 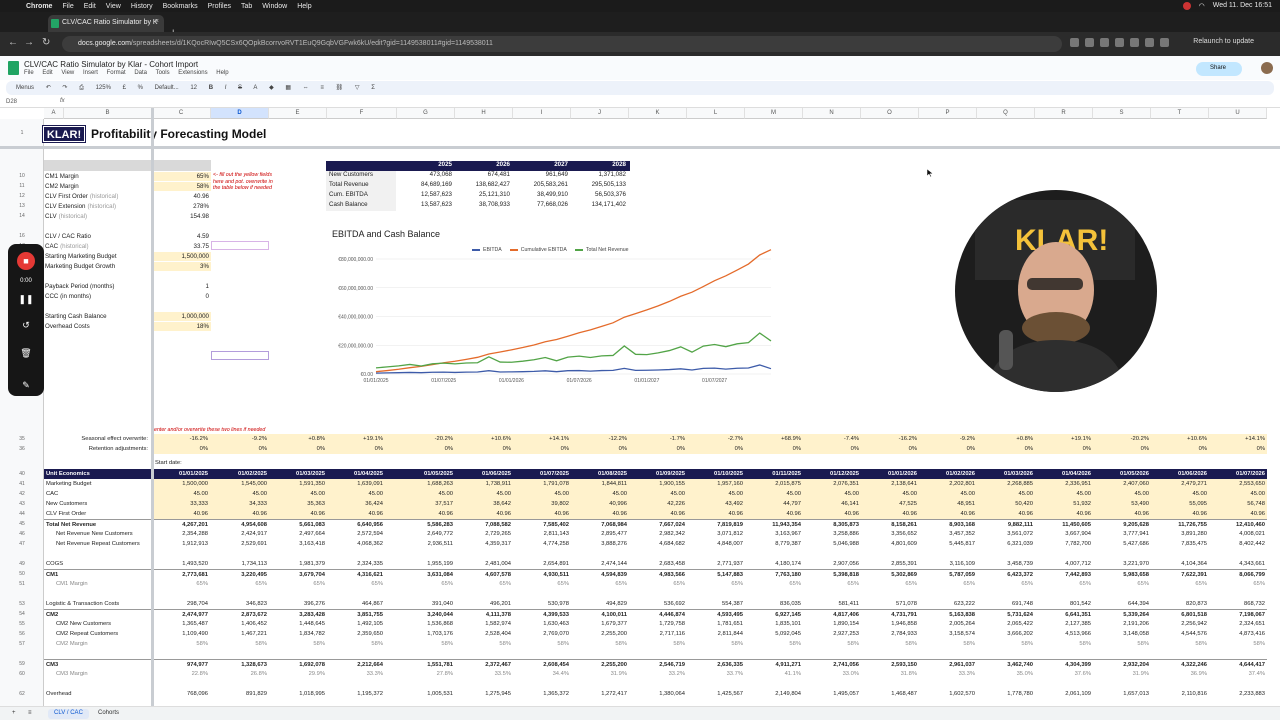 I want to click on row-number: 60, so click(x=22, y=674).